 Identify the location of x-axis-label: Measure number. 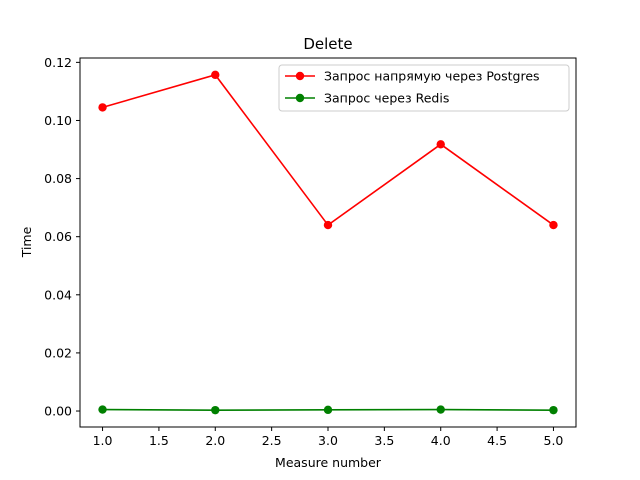
(328, 462).